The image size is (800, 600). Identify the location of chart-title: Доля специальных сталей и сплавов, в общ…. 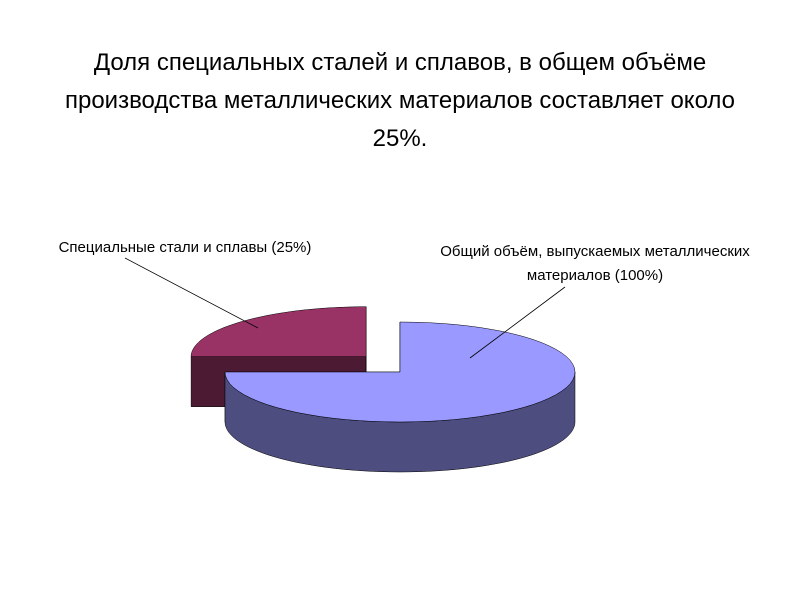
(400, 100).